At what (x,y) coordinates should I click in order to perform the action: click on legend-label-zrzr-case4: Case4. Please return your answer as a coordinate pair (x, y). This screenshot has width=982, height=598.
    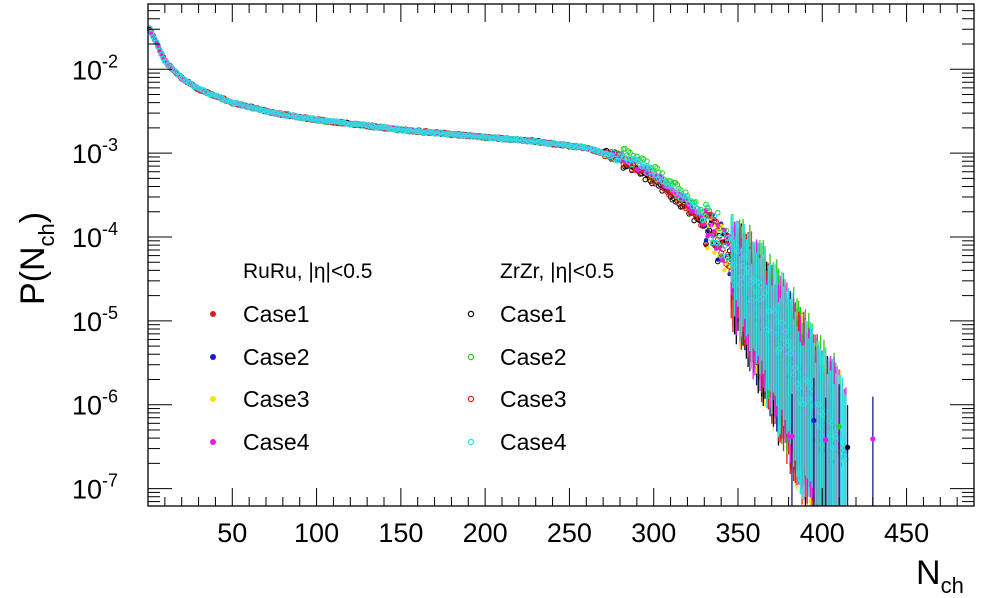
    Looking at the image, I should click on (533, 442).